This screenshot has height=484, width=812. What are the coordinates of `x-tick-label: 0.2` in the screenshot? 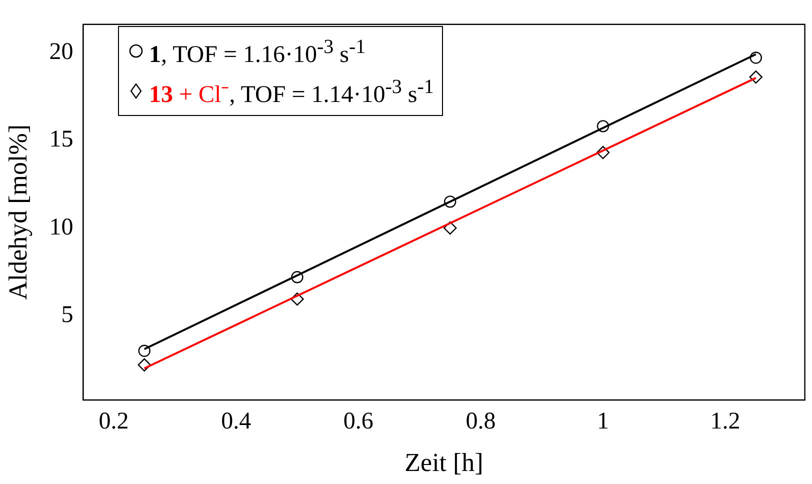 It's located at (113, 421).